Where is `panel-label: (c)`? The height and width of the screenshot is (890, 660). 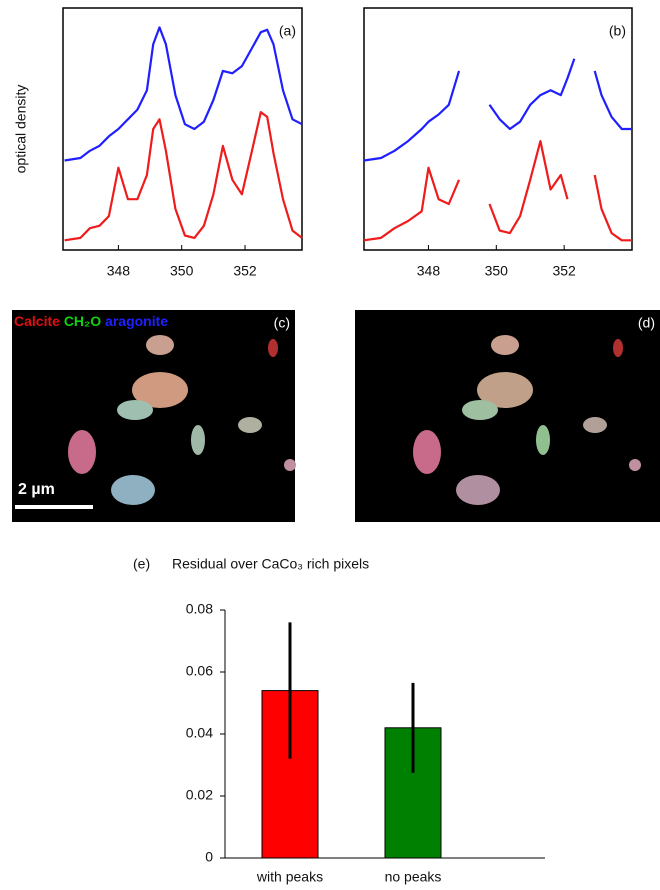 panel-label: (c) is located at coordinates (282, 323).